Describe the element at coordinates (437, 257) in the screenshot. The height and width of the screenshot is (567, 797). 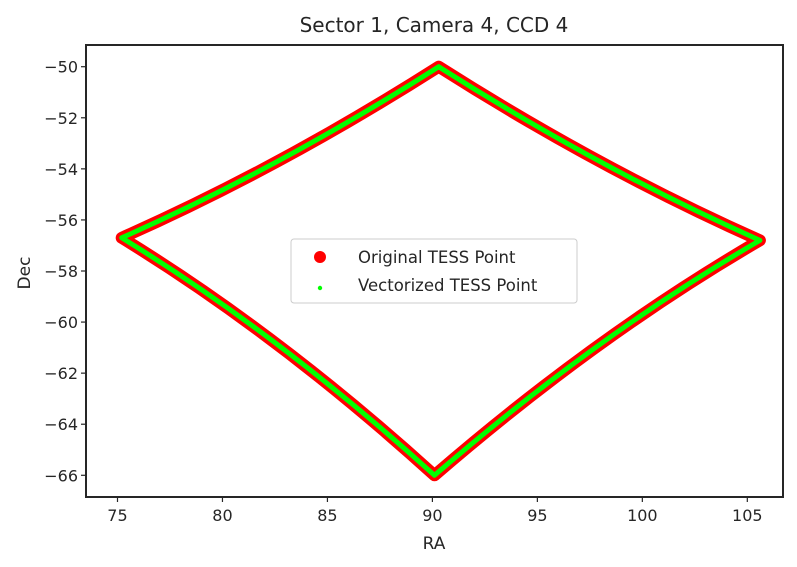
I see `legend-label-original: Original TESS Point` at that location.